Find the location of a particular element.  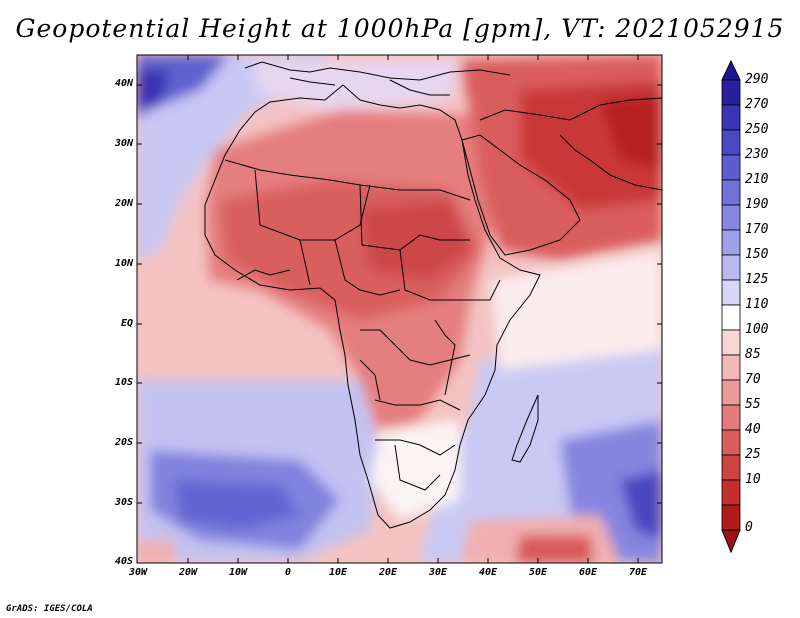

lon-label: 10W is located at coordinates (238, 572).